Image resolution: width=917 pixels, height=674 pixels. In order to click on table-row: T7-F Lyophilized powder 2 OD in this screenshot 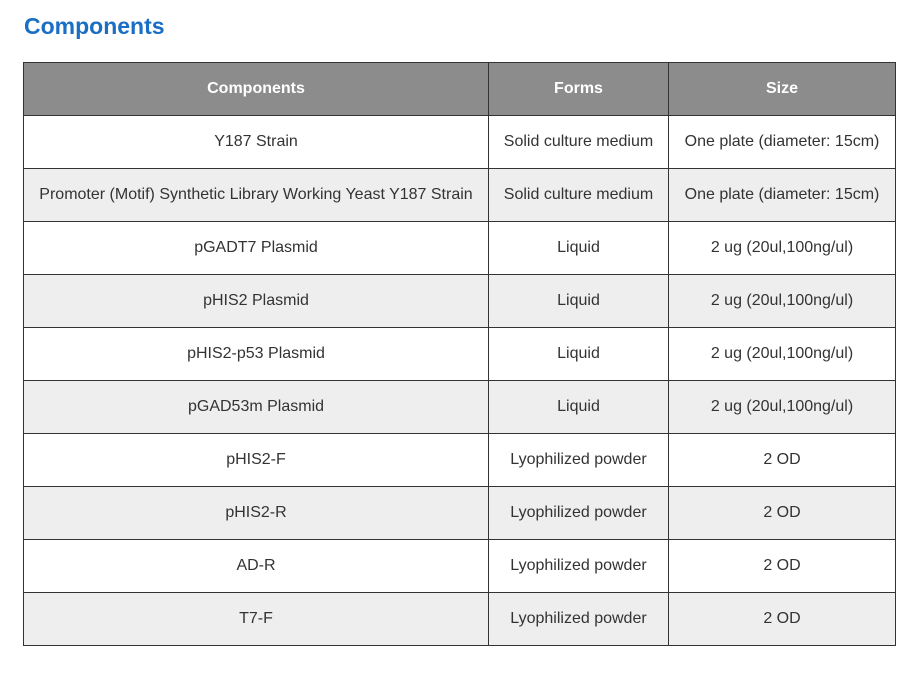, I will do `click(459, 619)`.